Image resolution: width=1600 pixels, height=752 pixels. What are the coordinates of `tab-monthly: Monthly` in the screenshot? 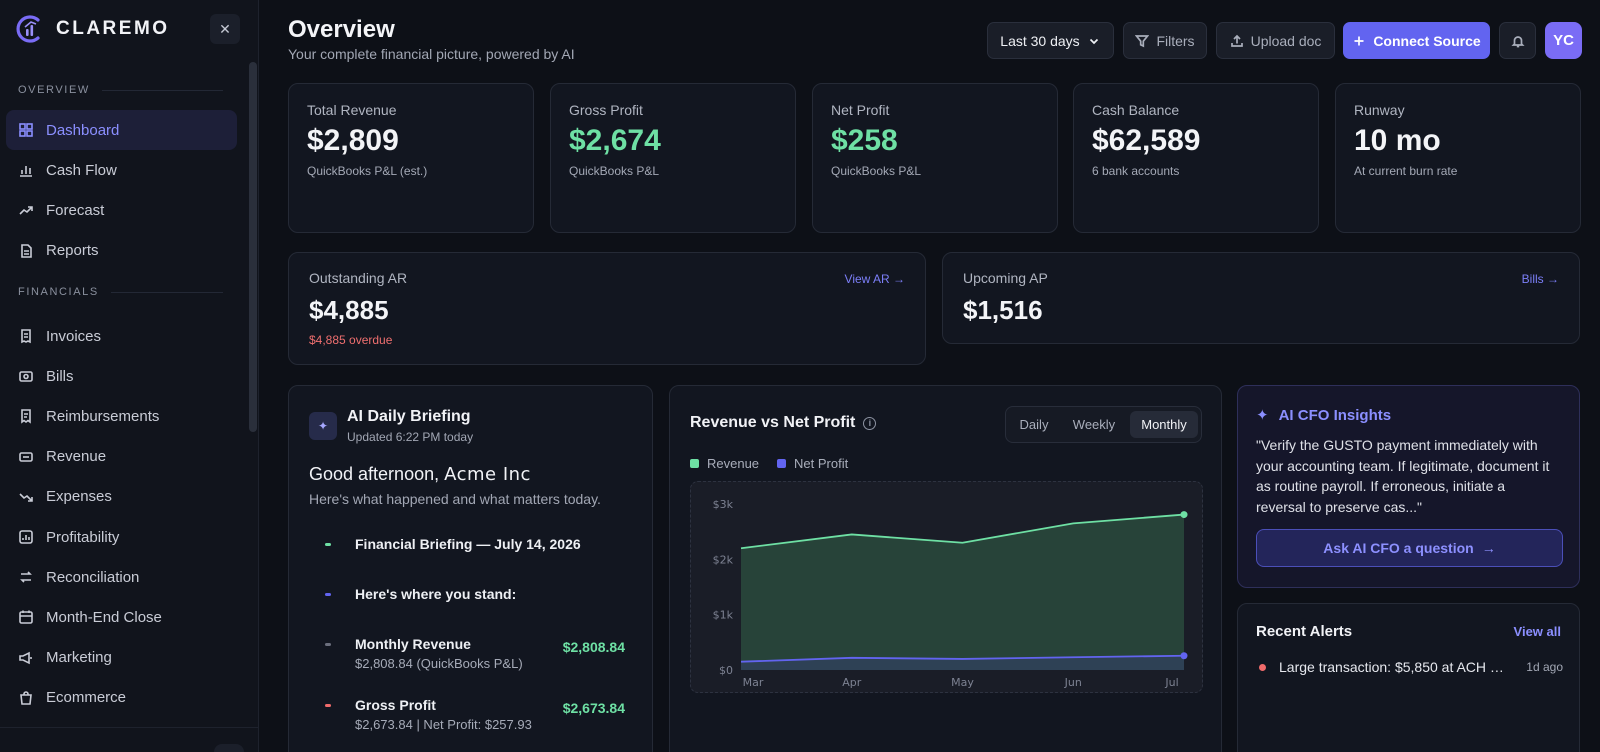 It's located at (1164, 424).